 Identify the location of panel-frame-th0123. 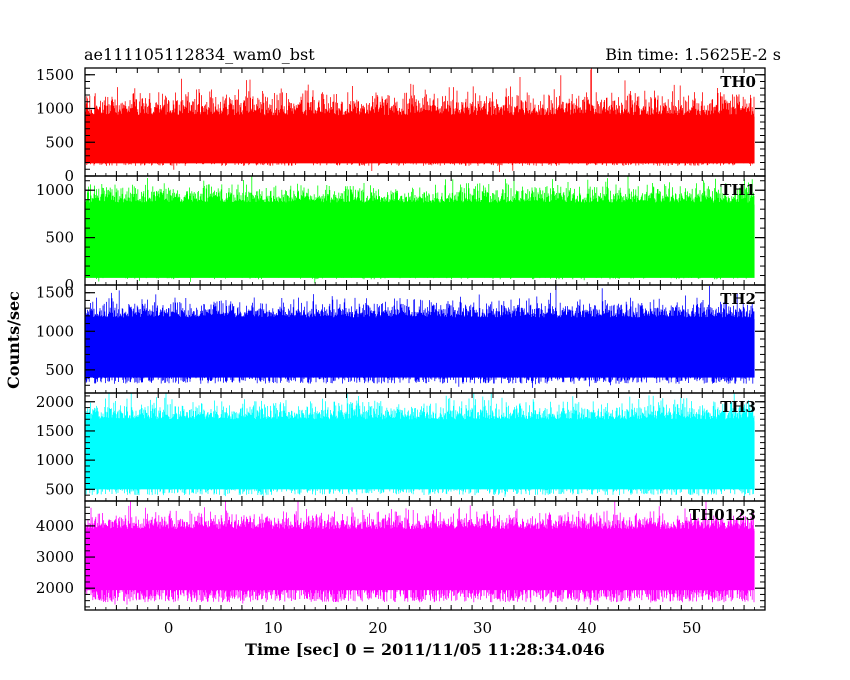
(425, 555).